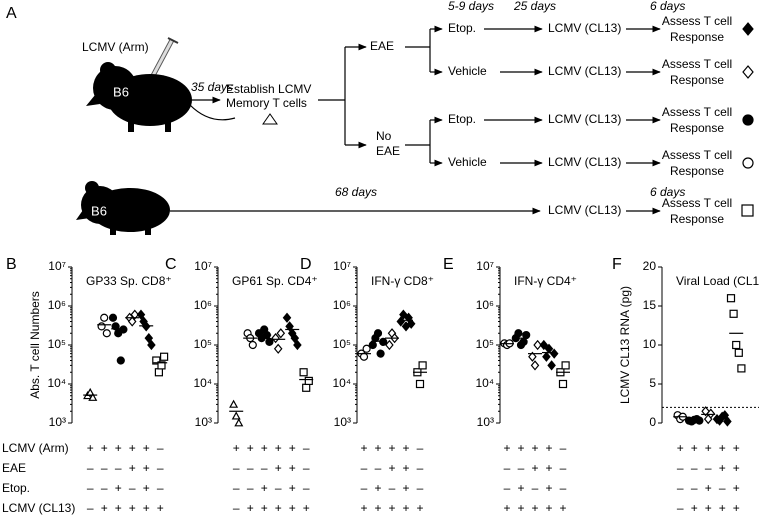 The image size is (759, 515). Describe the element at coordinates (16, 488) in the screenshot. I see `condition-label: Etop.` at that location.